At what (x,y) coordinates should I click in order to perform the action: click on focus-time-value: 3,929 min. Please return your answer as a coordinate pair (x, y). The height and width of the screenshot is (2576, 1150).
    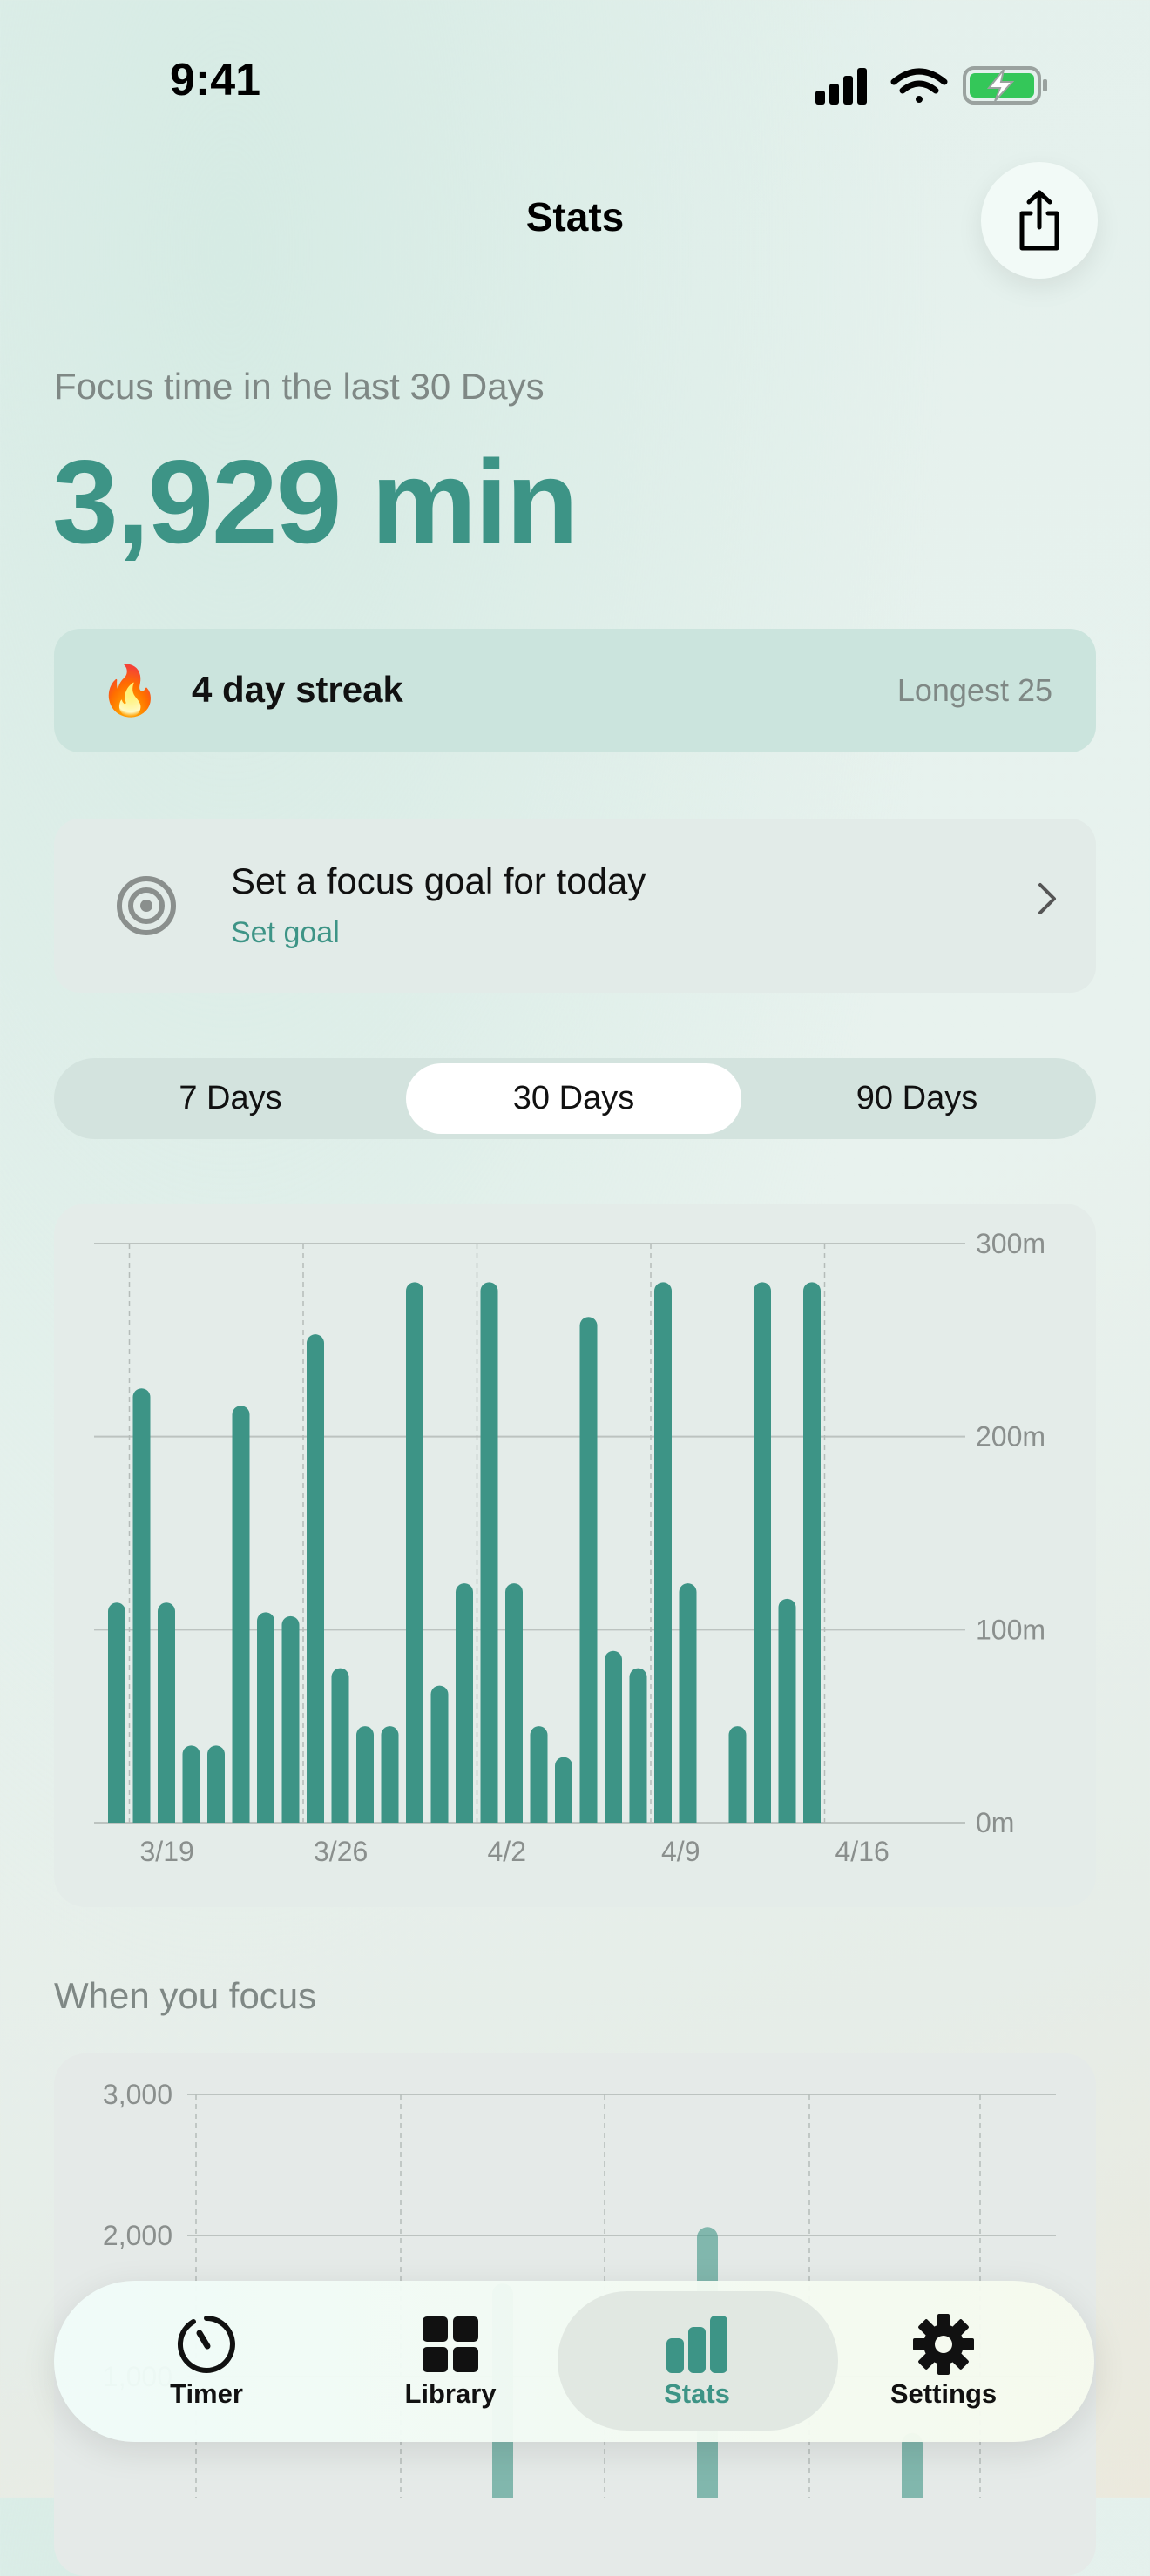
    Looking at the image, I should click on (315, 502).